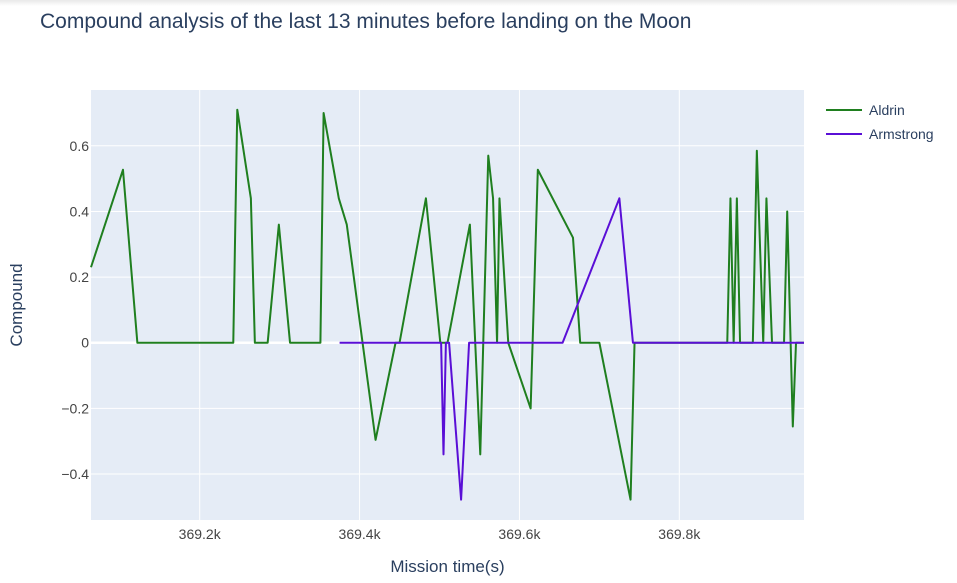 This screenshot has height=583, width=957. What do you see at coordinates (880, 122) in the screenshot?
I see `legend: Aldrin Armstrong` at bounding box center [880, 122].